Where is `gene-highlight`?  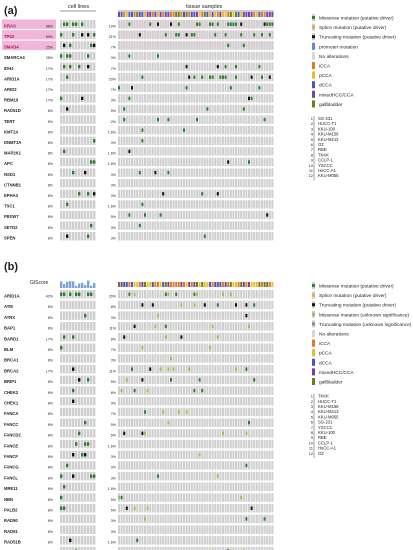 gene-highlight is located at coordinates (29, 24).